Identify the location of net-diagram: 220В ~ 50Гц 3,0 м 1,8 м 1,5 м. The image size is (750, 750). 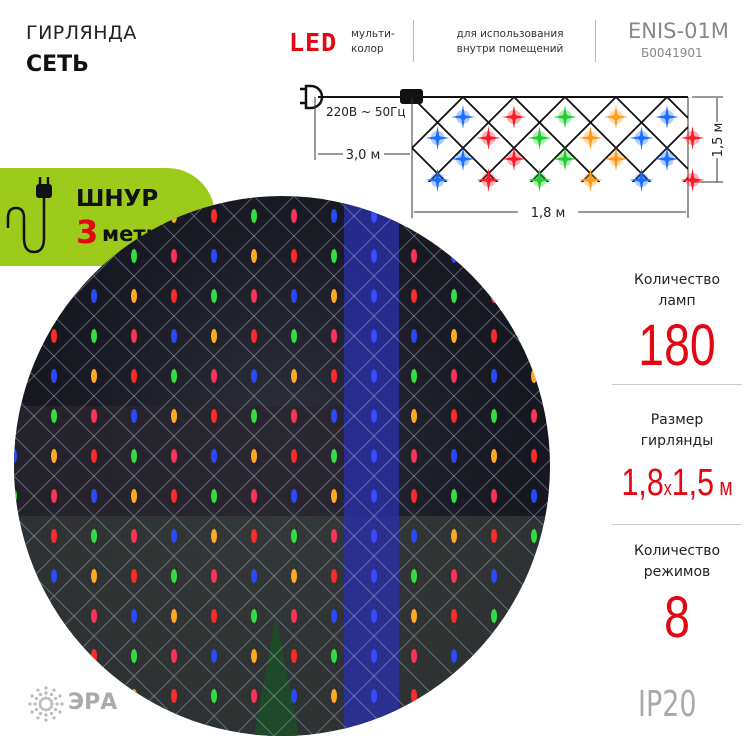
(513, 152).